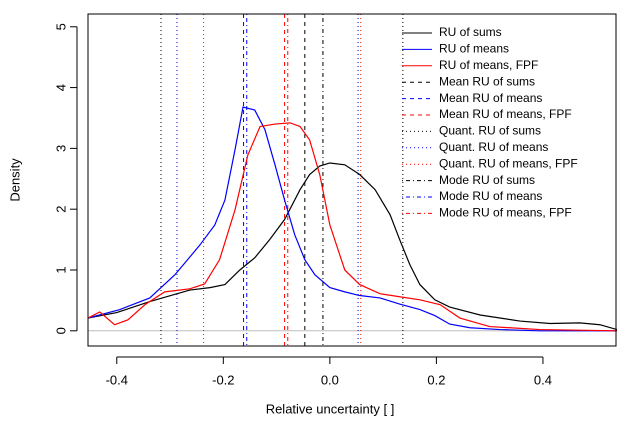 The width and height of the screenshot is (617, 426). I want to click on y-tick-label: 3, so click(60, 148).